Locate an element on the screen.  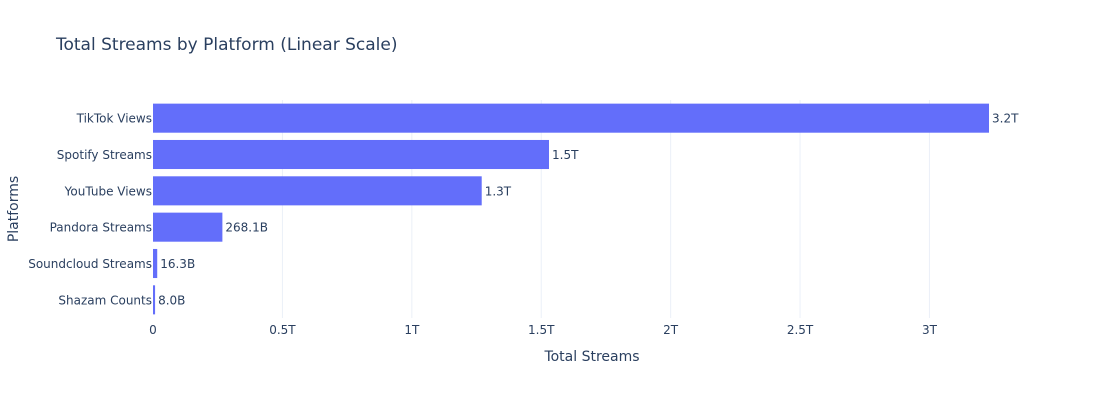
x-tick-label: 0.5T is located at coordinates (282, 330).